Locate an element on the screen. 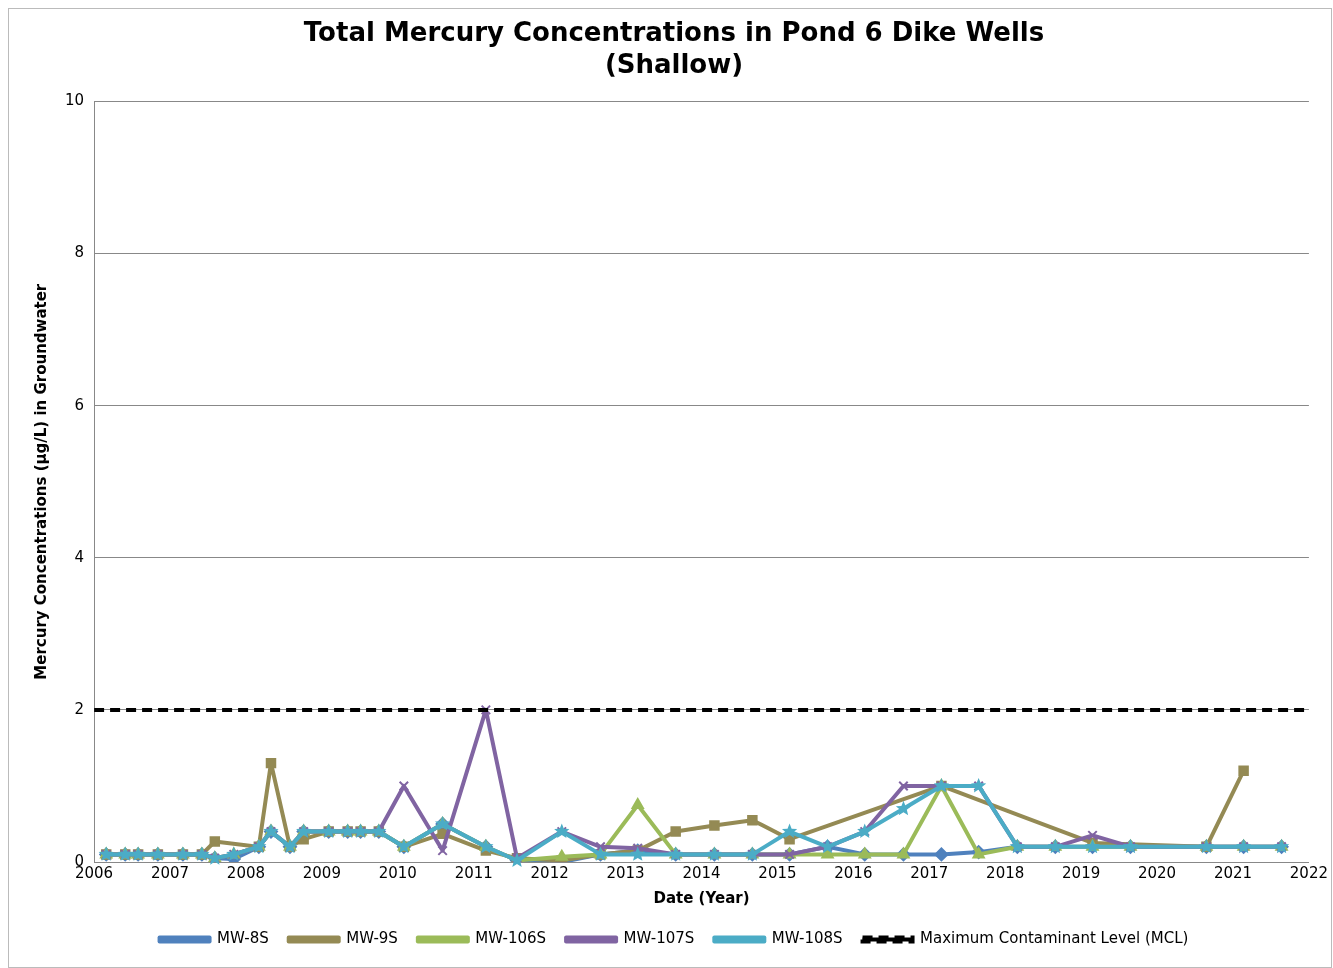  x-tick-label: 2012 is located at coordinates (549, 872).